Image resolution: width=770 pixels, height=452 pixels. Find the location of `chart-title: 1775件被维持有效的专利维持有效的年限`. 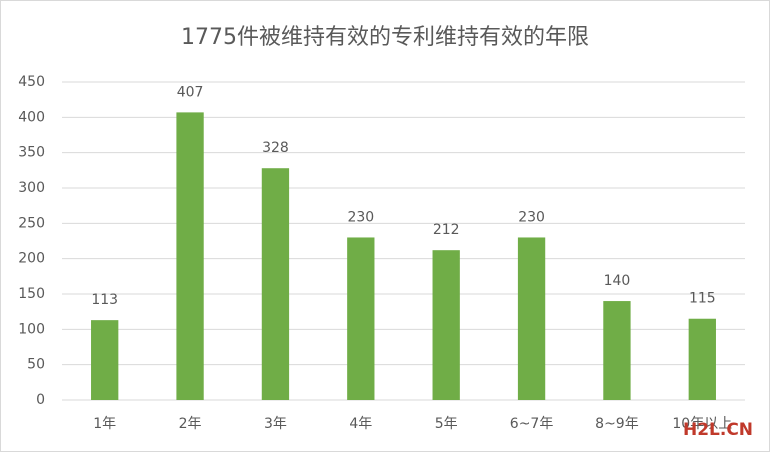

chart-title: 1775件被维持有效的专利维持有效的年限 is located at coordinates (385, 37).